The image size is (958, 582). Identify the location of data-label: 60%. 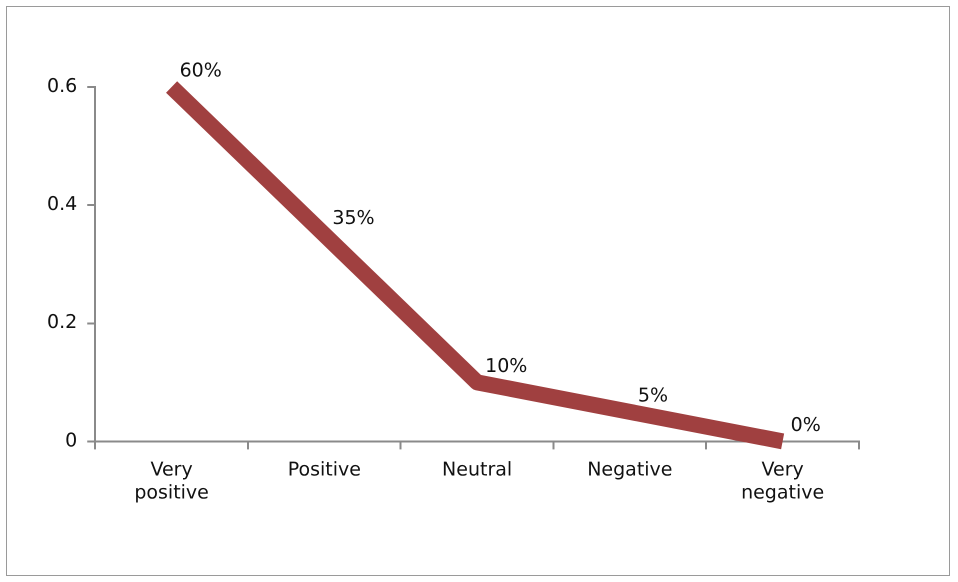
(201, 70).